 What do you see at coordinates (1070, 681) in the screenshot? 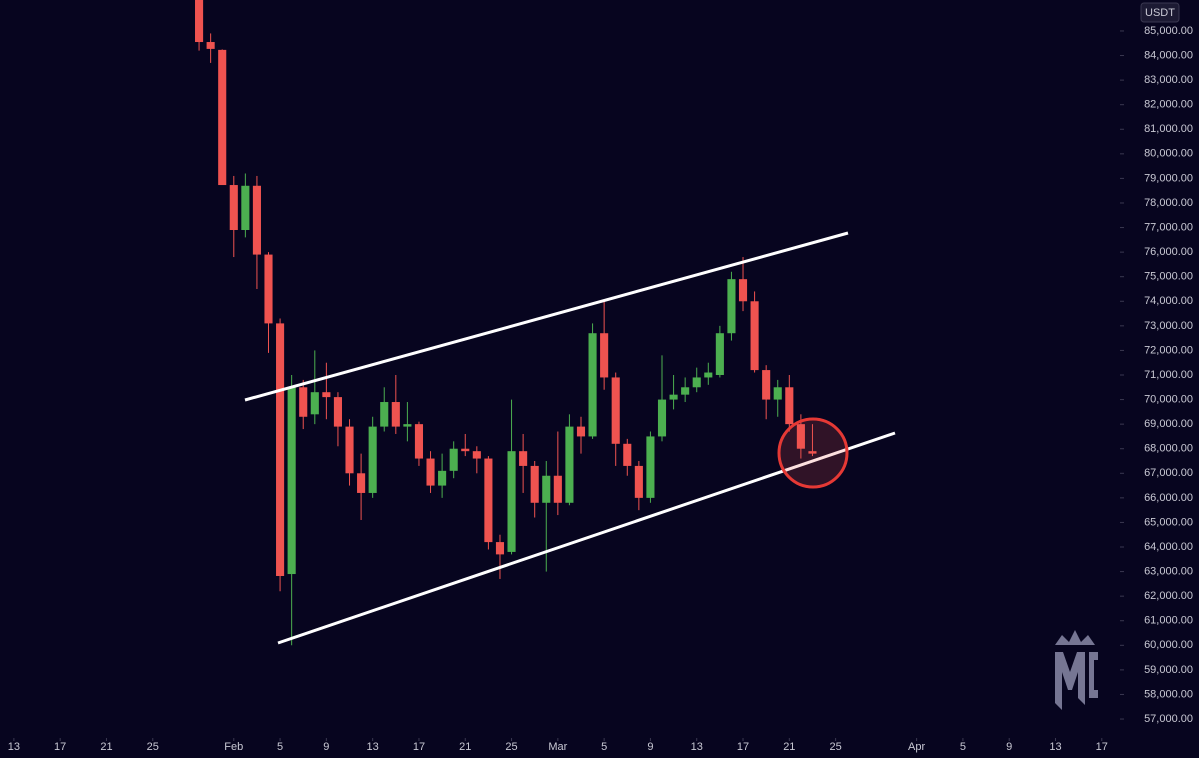
I see `logo-m` at bounding box center [1070, 681].